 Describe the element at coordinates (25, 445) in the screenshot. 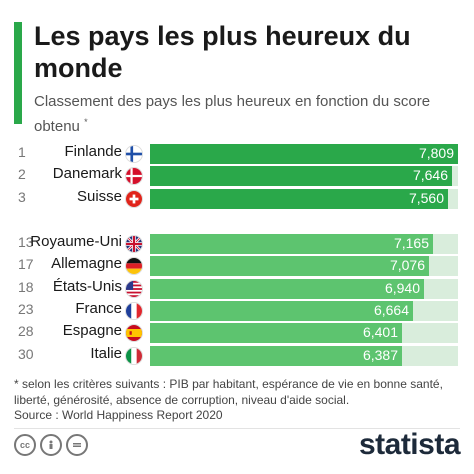

I see `creative-commons-icon: cc` at that location.